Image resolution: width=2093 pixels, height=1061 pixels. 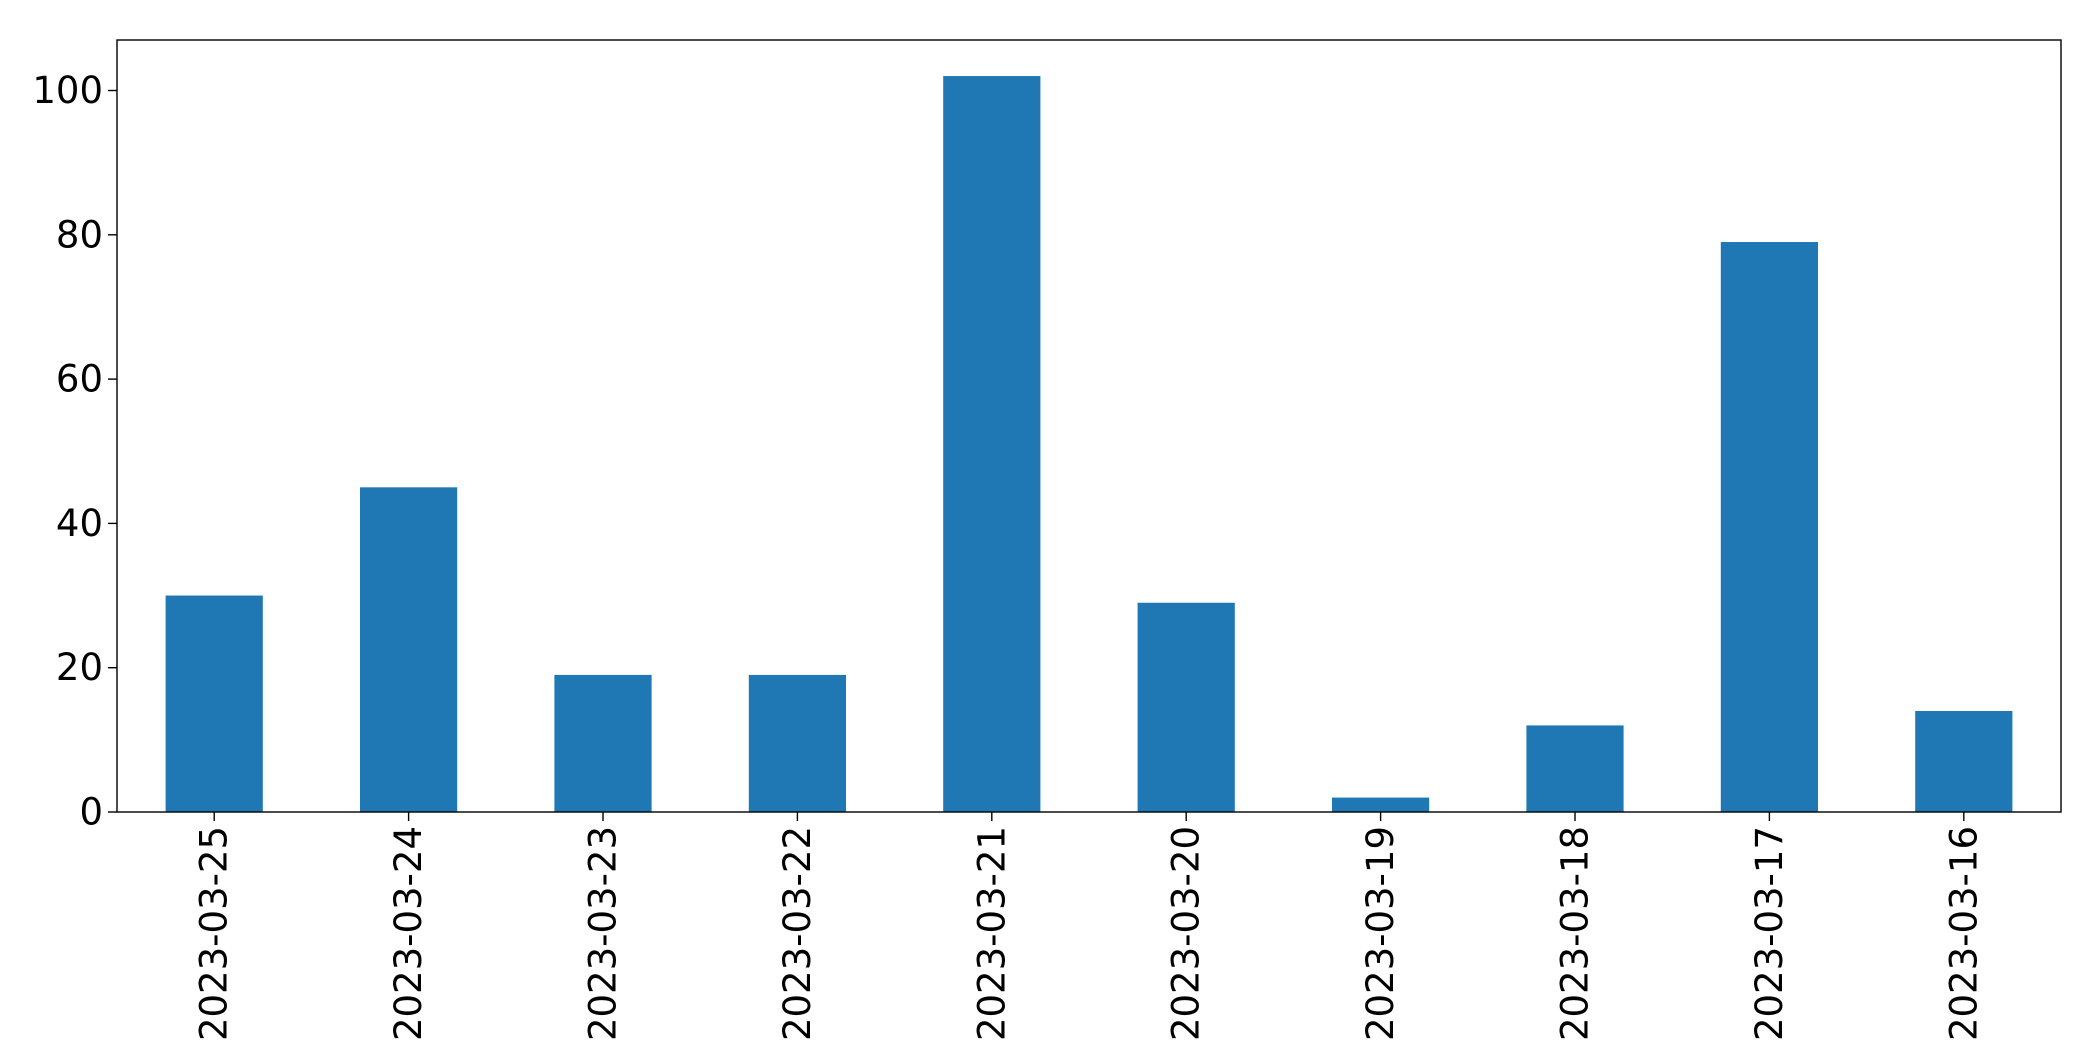 What do you see at coordinates (1186, 933) in the screenshot?
I see `x-tick-label: 2023-03-20` at bounding box center [1186, 933].